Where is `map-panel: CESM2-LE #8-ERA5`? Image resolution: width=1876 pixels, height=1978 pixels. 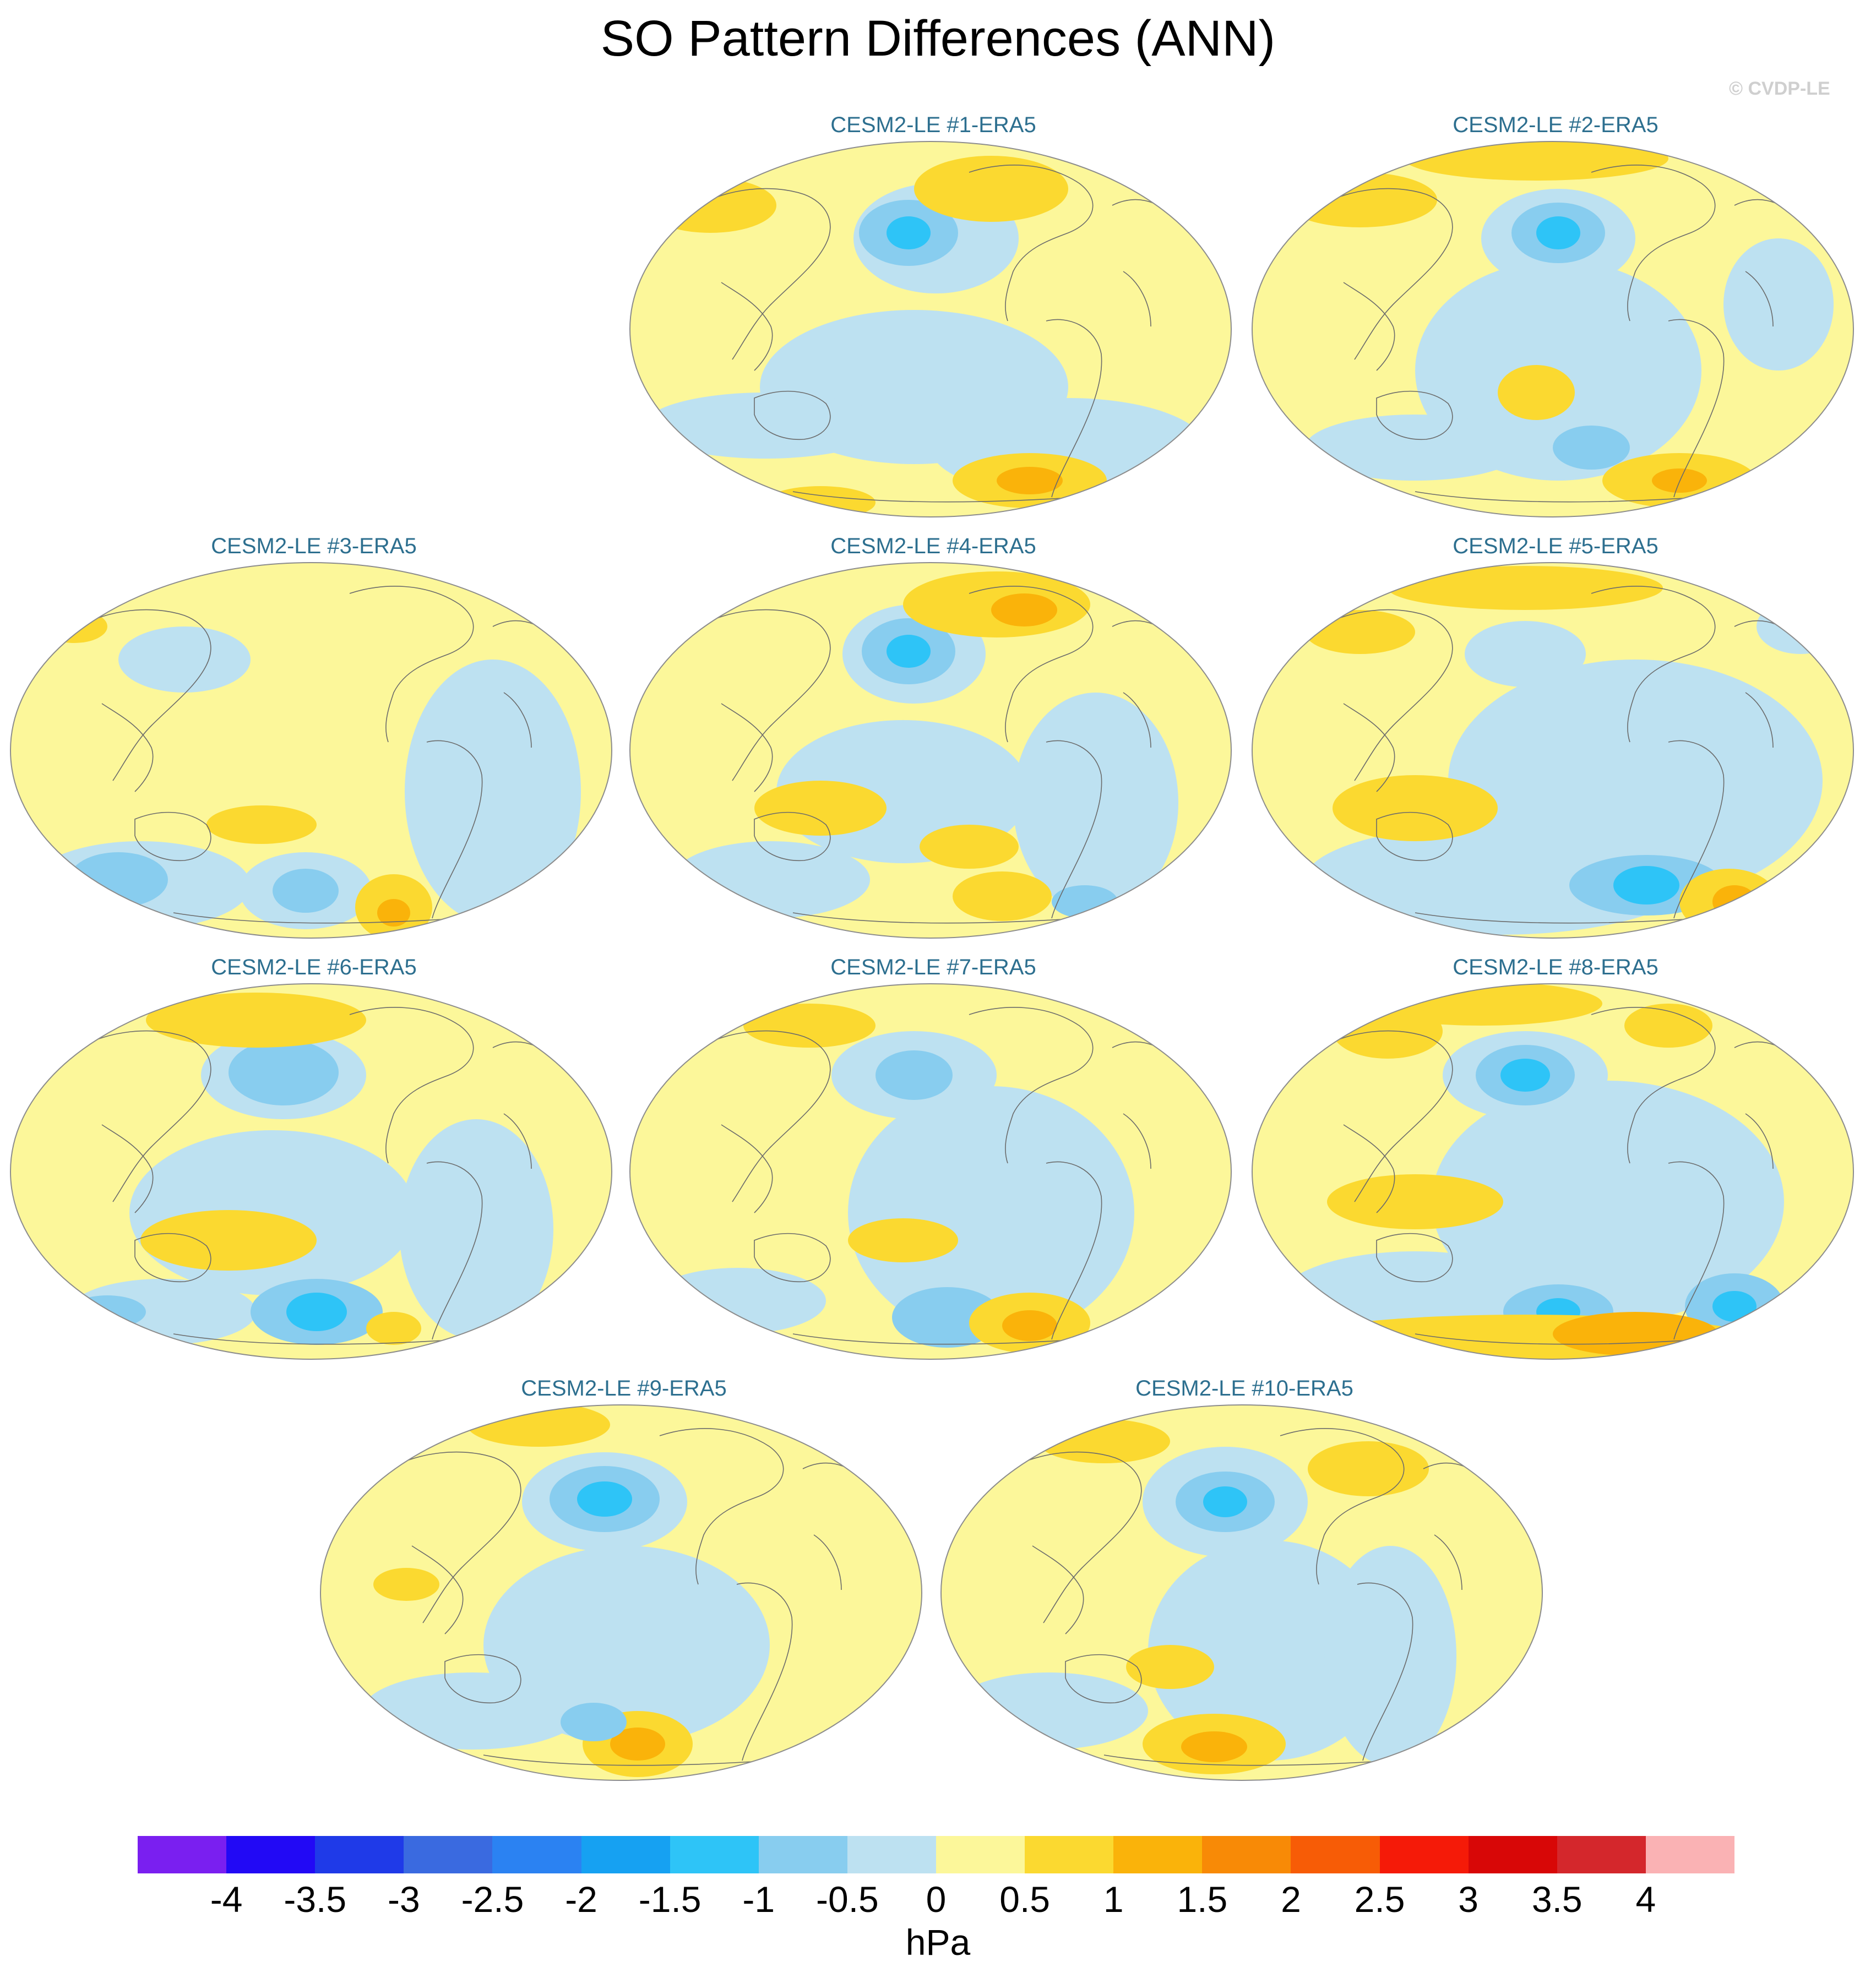 map-panel: CESM2-LE #8-ERA5 is located at coordinates (1556, 1164).